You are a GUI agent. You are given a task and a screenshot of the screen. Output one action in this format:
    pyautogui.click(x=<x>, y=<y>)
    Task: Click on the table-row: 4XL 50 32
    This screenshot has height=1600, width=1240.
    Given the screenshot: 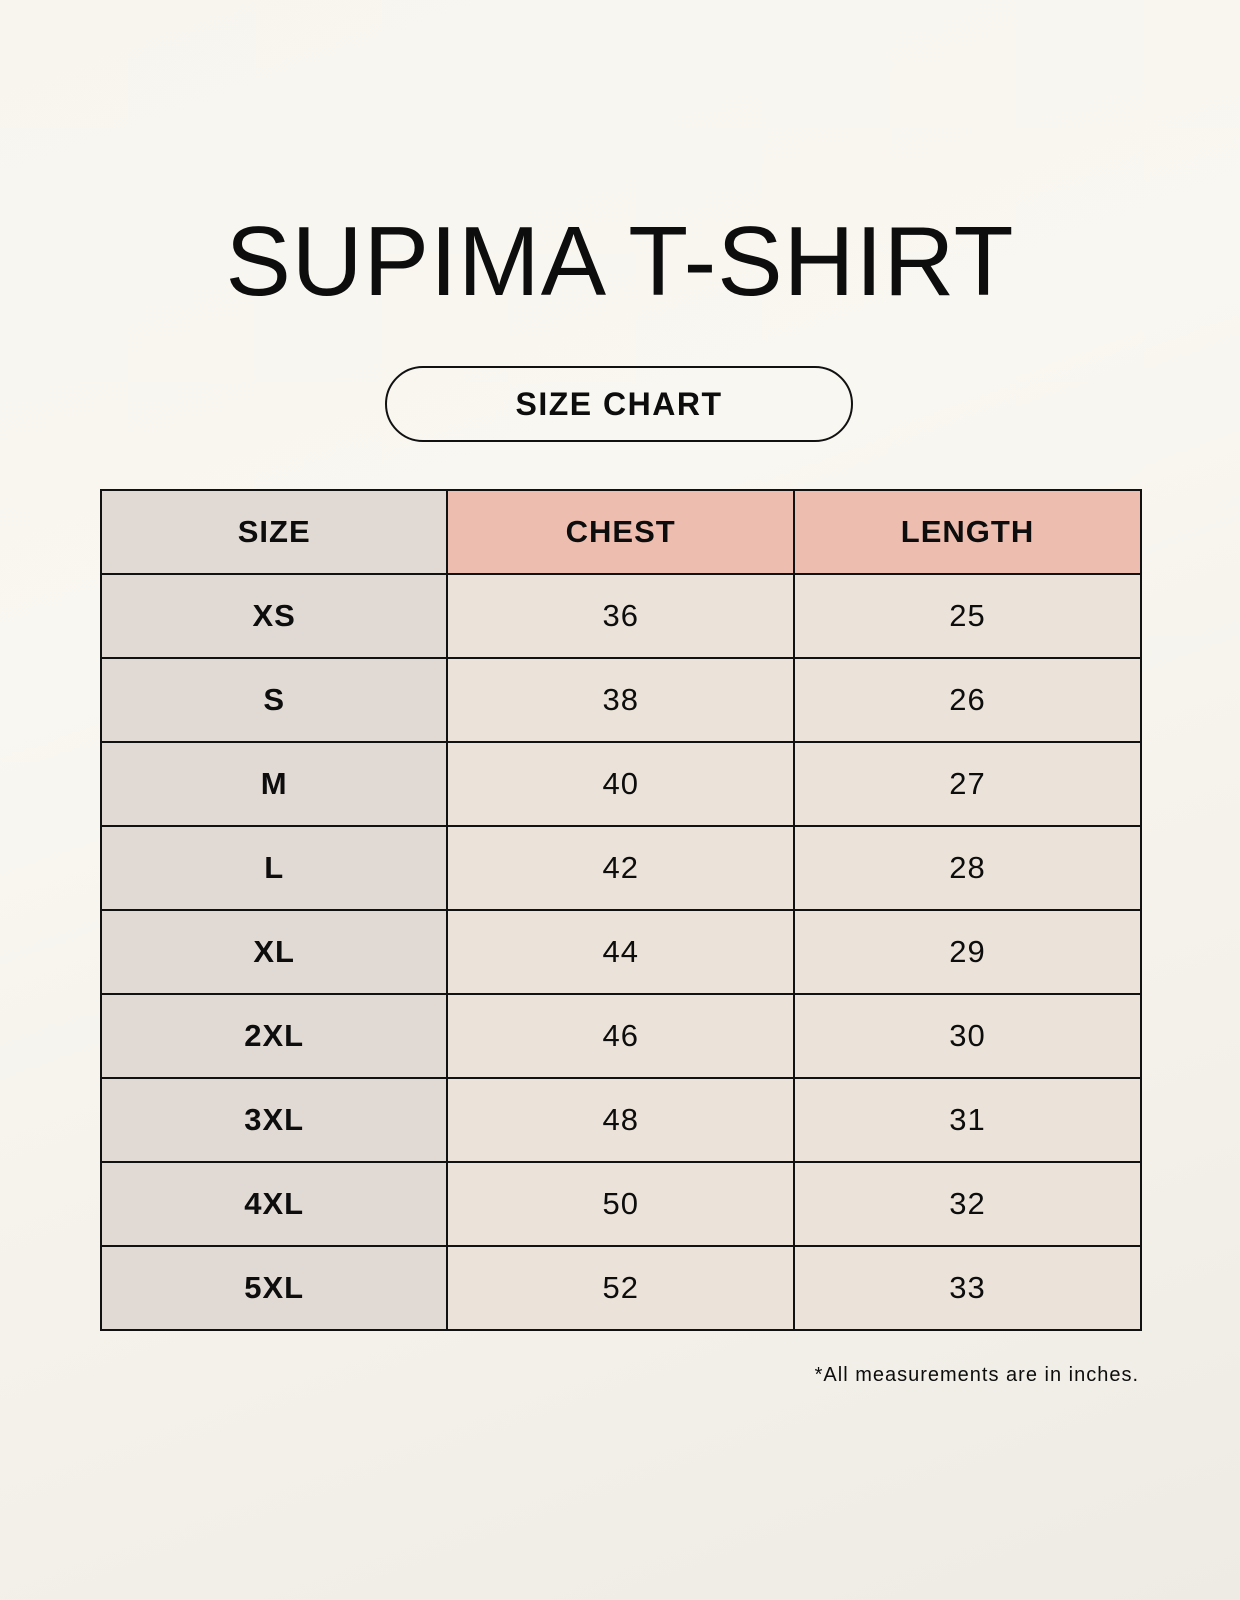 What is the action you would take?
    pyautogui.click(x=620, y=1204)
    